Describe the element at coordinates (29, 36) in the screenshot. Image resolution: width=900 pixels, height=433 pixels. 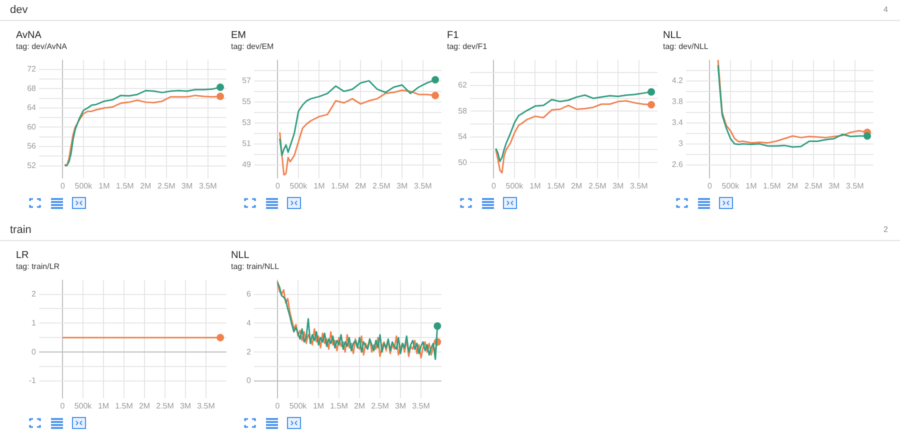
I see `chart-title: AvNA` at that location.